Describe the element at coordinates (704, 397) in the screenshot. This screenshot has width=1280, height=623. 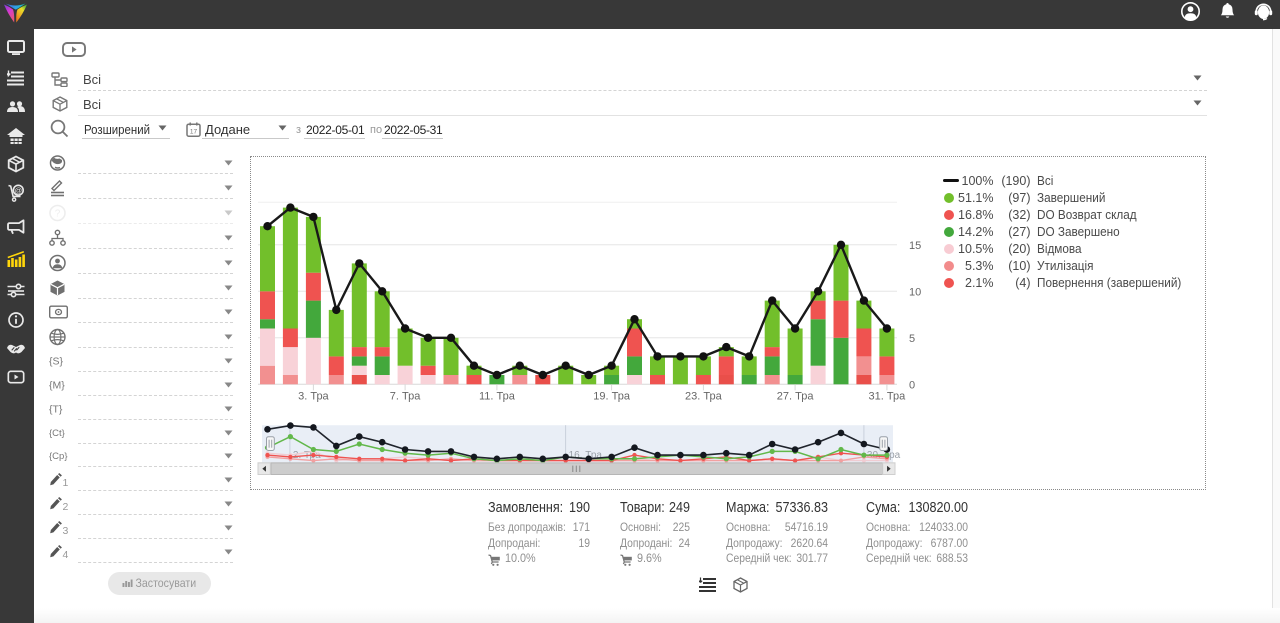
I see `svg-text: 23. Тра` at that location.